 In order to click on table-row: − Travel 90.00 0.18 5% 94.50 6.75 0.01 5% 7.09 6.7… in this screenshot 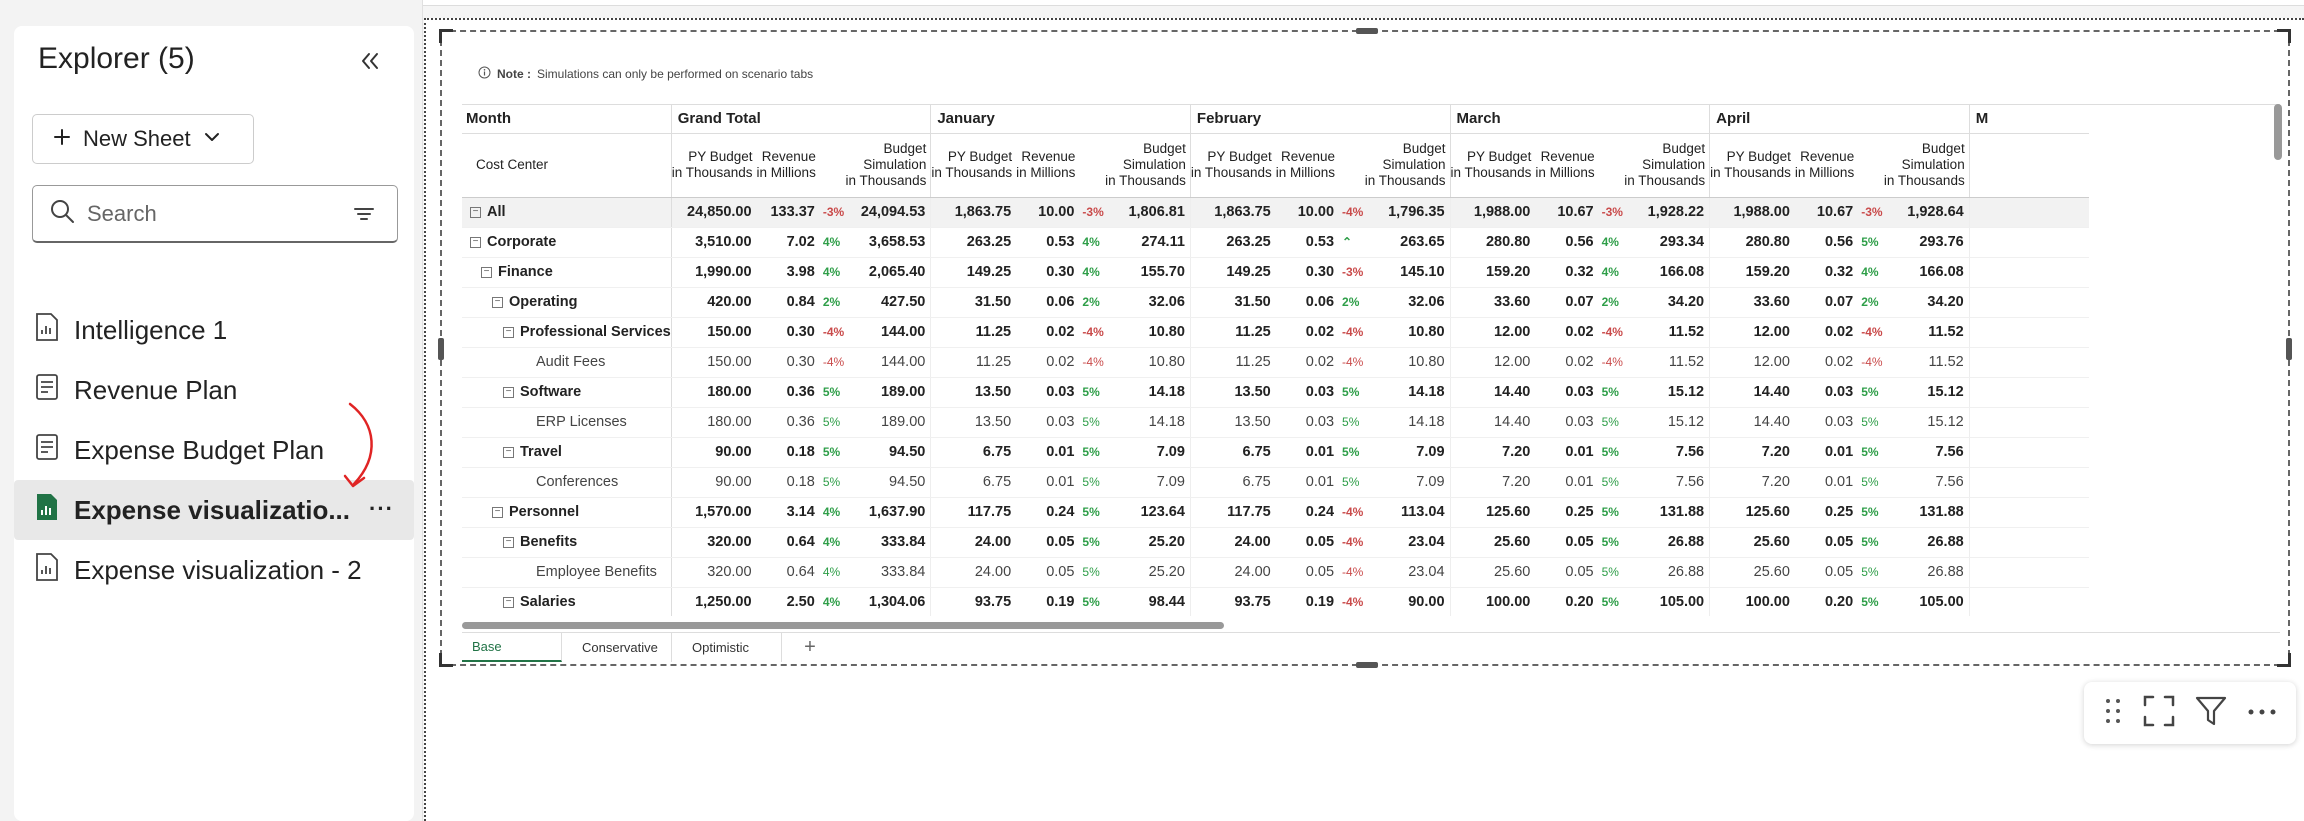, I will do `click(1276, 452)`.